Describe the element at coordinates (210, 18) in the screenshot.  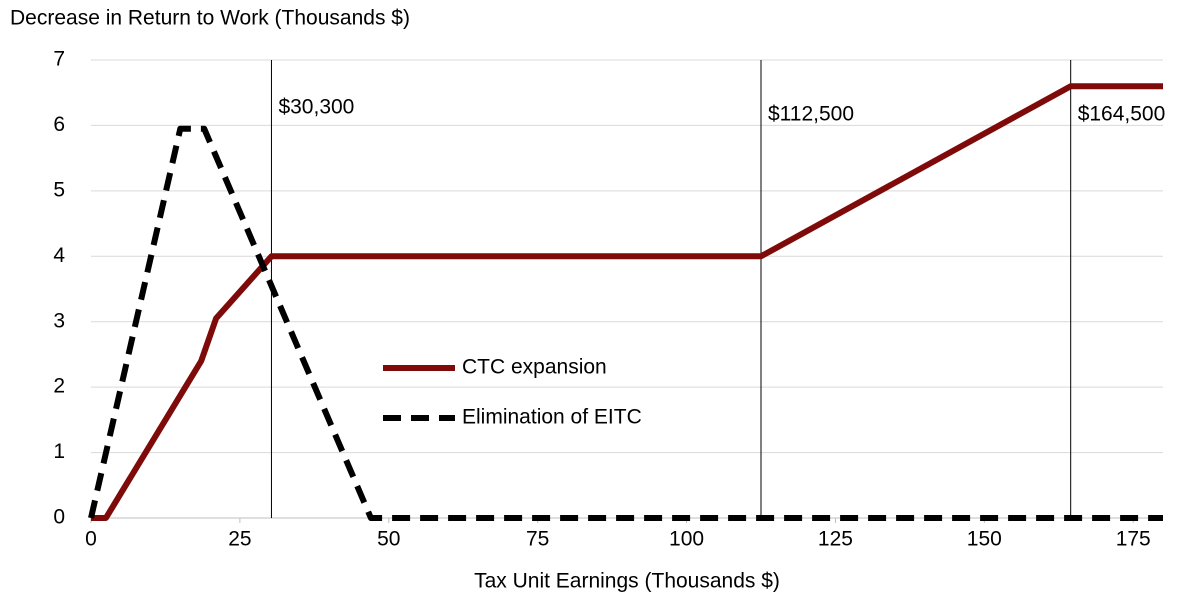
I see `chart-title: Decrease in Return to Work (Thousands $)` at that location.